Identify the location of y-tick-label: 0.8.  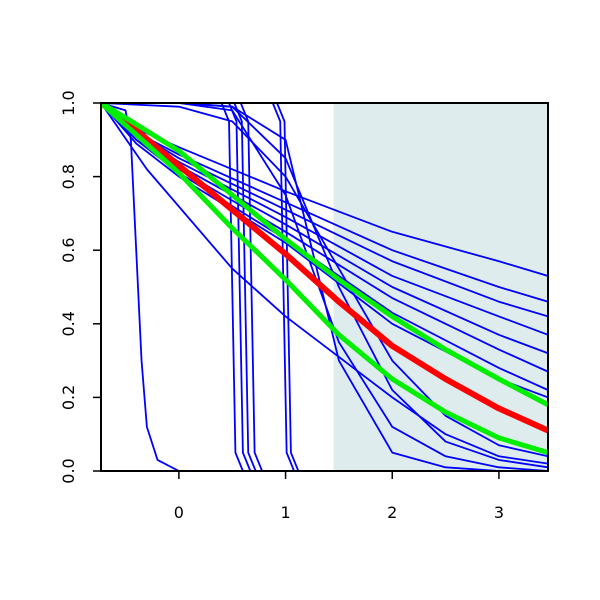
(68, 176).